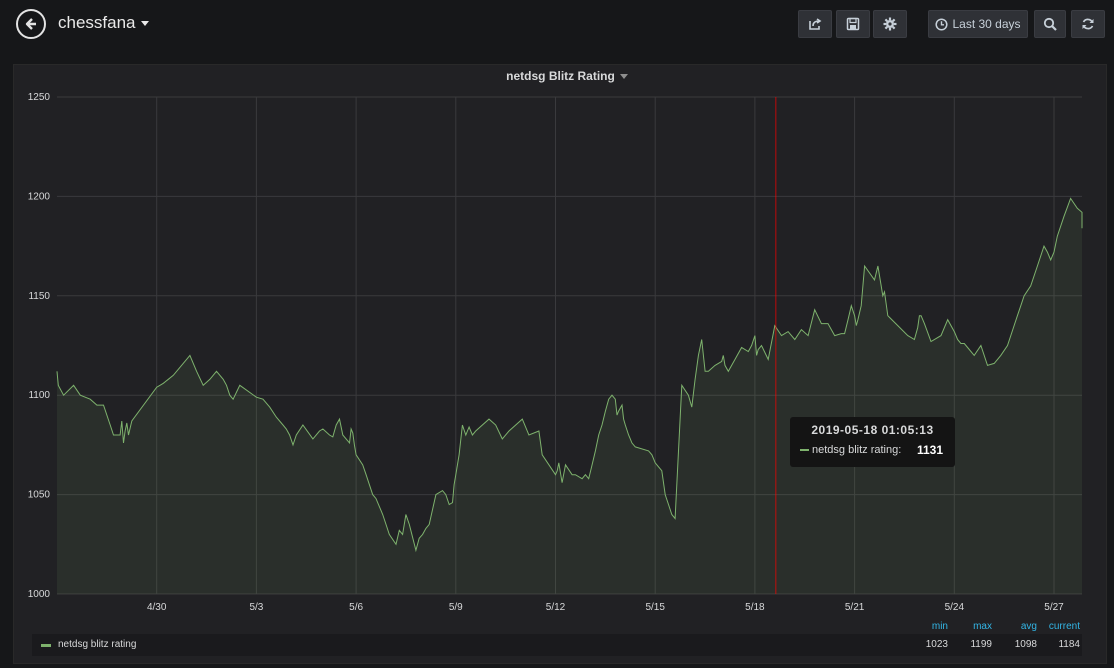  Describe the element at coordinates (1025, 644) in the screenshot. I see `legend-avg-value: 1098` at that location.